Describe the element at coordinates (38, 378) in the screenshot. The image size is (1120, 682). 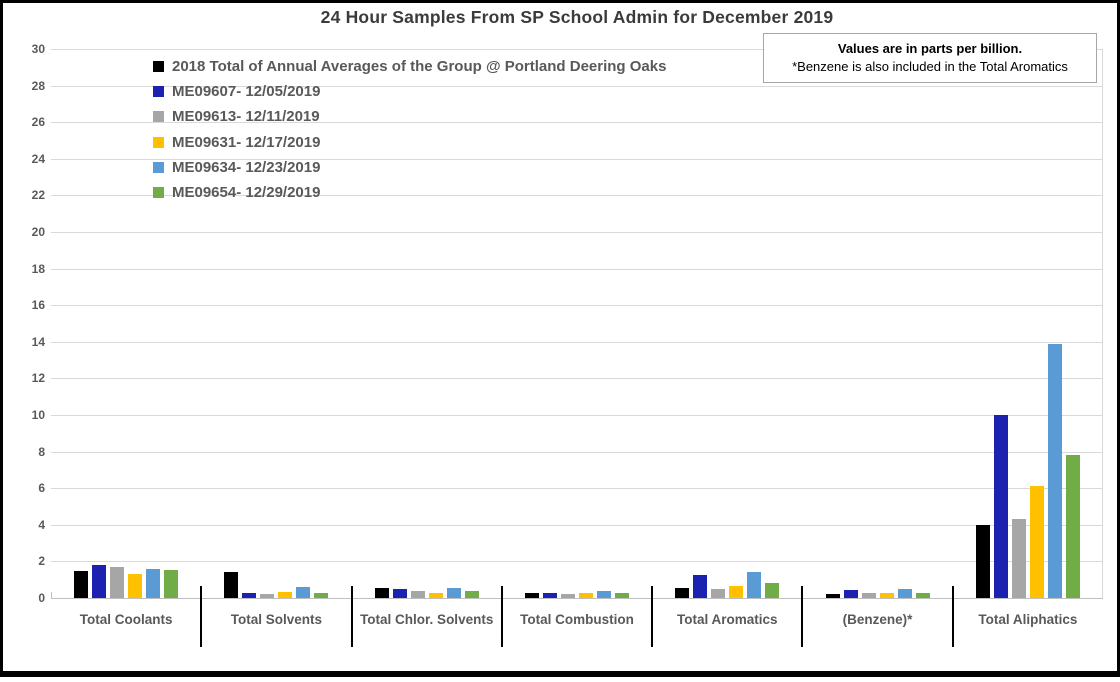
I see `y-axis-tick-label: 12` at that location.